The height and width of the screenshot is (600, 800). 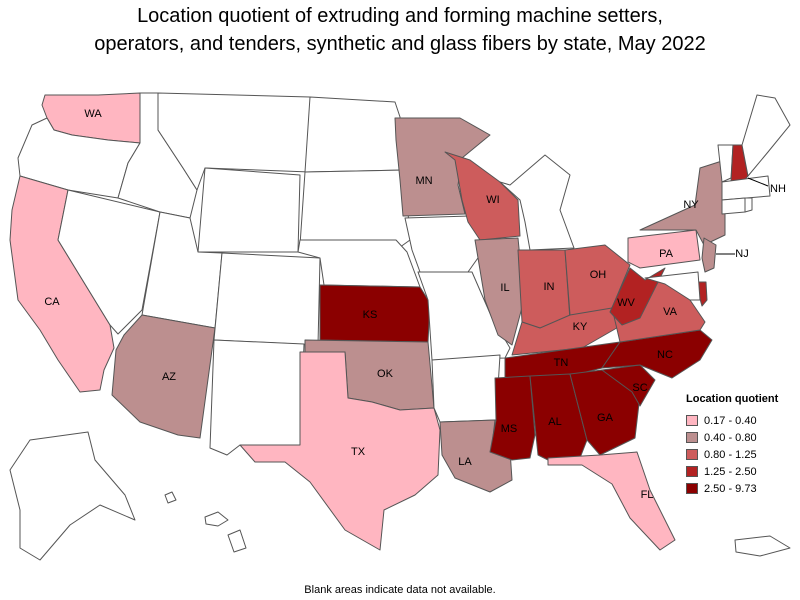 I want to click on state-fl, so click(x=611, y=501).